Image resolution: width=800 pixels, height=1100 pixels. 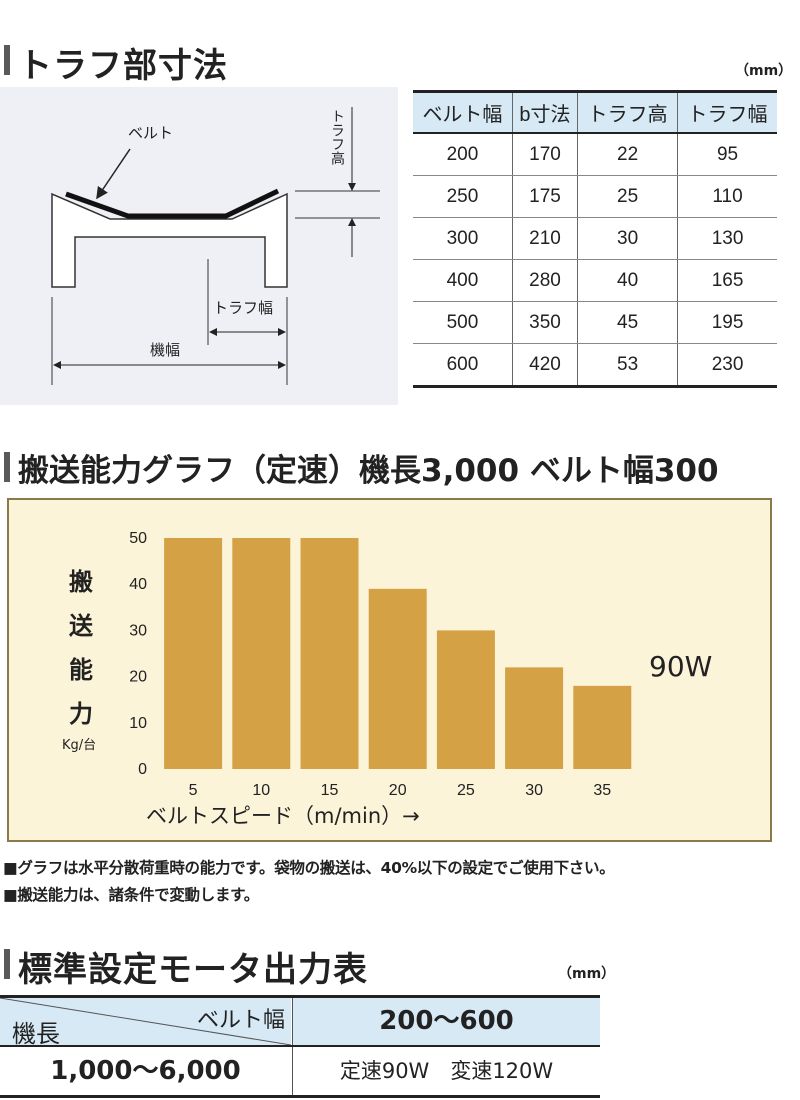 I want to click on header-cell-belt-range: 200〜600, so click(x=446, y=1021).